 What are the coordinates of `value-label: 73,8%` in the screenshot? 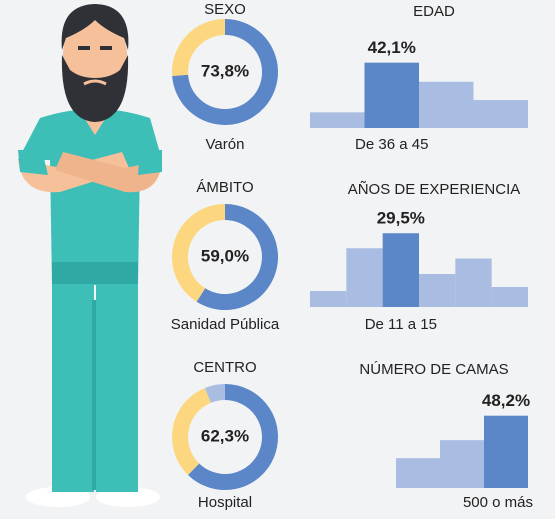 It's located at (225, 70).